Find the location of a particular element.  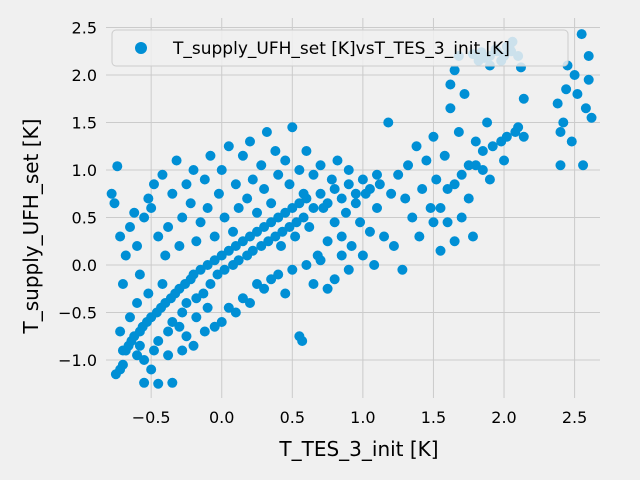

y-tick-label: 2.0 is located at coordinates (84, 75).